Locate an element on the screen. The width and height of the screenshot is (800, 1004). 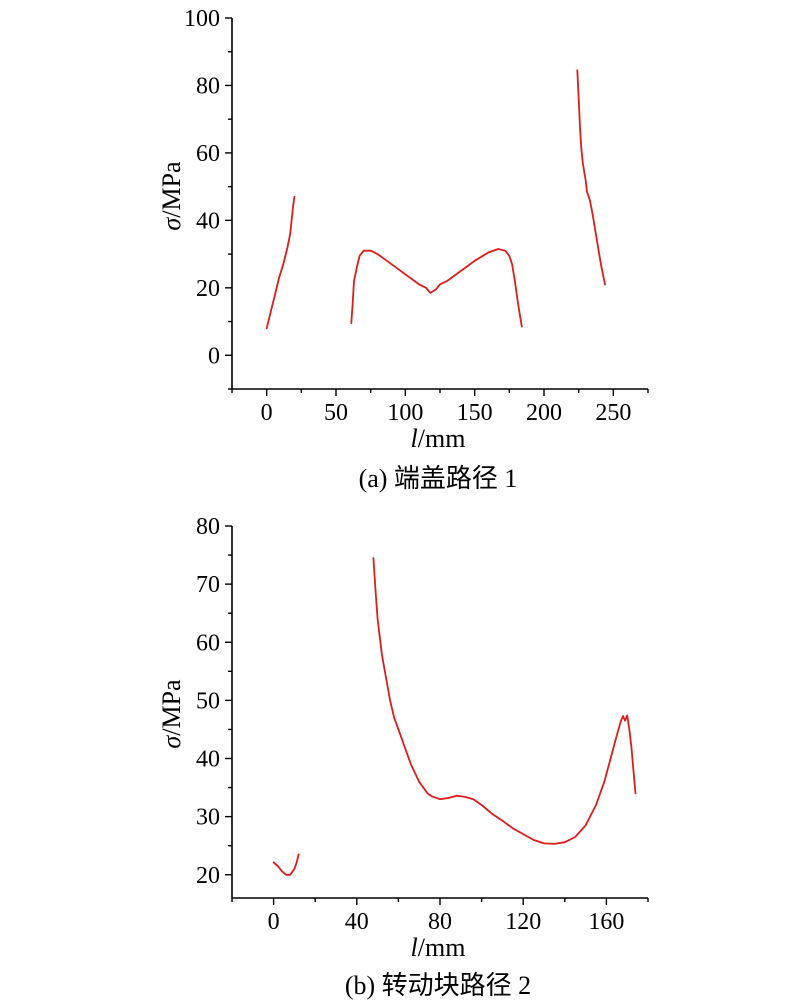
y-tick-label-a: 0 is located at coordinates (214, 356).